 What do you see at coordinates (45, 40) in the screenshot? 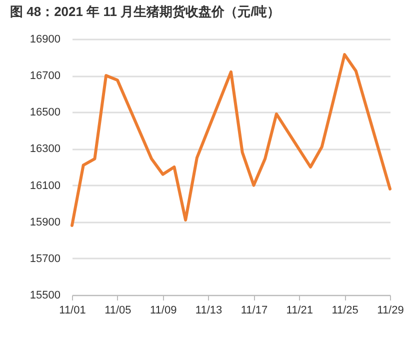
I see `y-tick-label: 16900` at bounding box center [45, 40].